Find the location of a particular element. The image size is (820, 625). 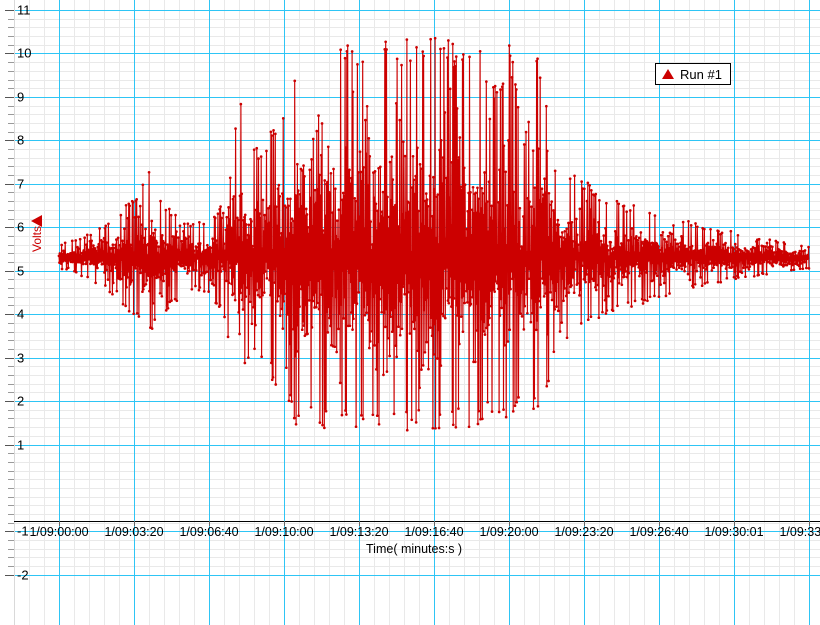

series-pointer-triangle-icon is located at coordinates (36, 221).